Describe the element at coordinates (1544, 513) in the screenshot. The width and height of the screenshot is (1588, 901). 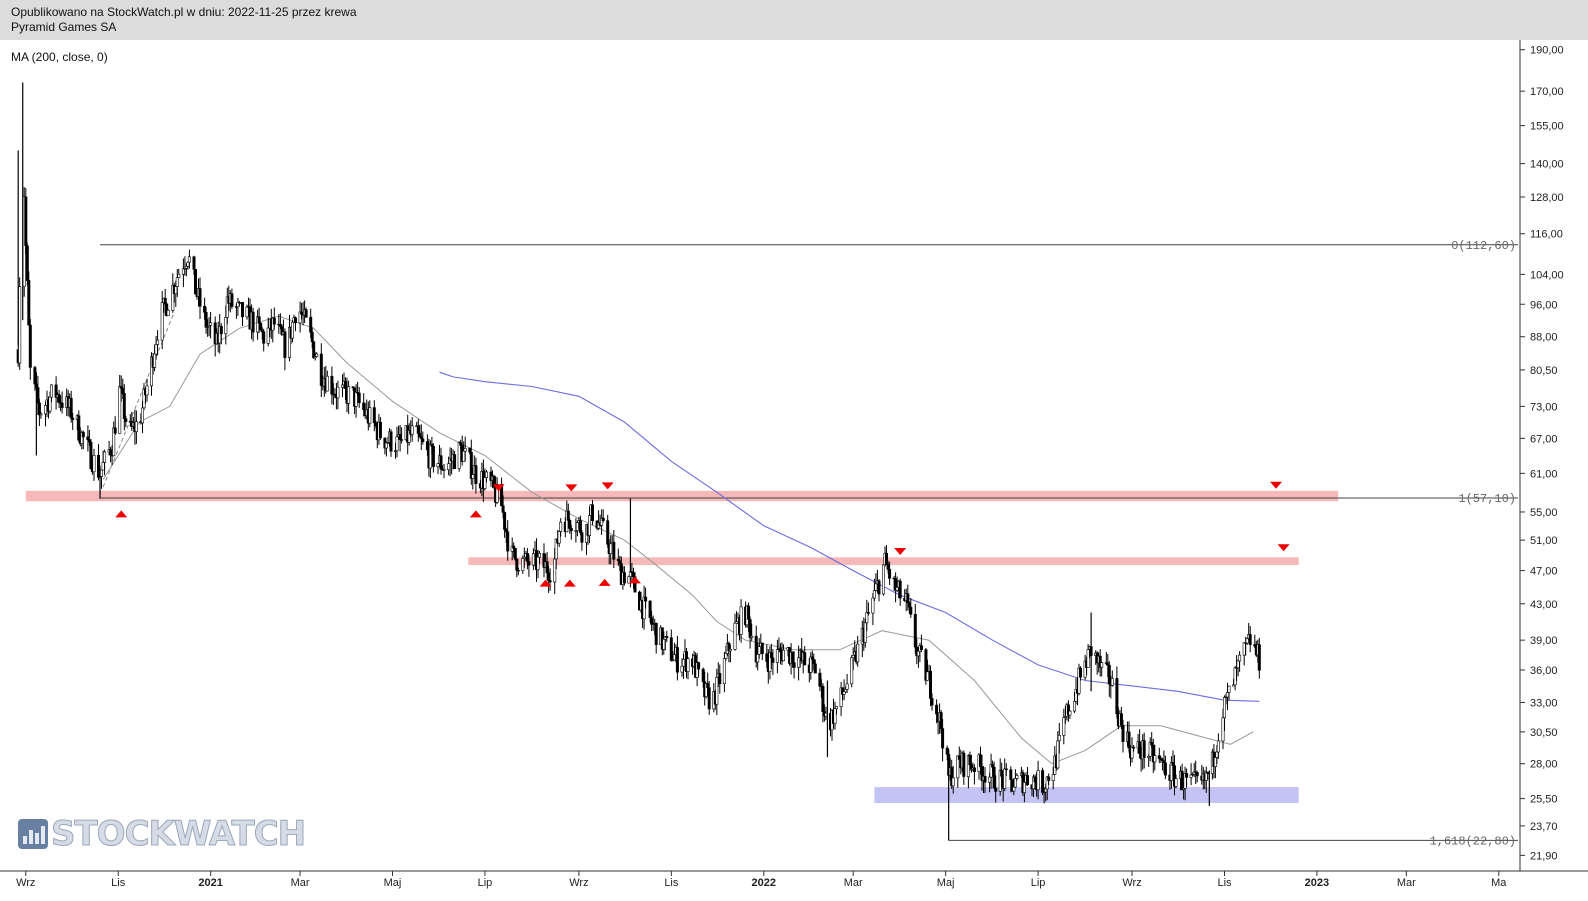
I see `y-tick-label: 55,00` at that location.